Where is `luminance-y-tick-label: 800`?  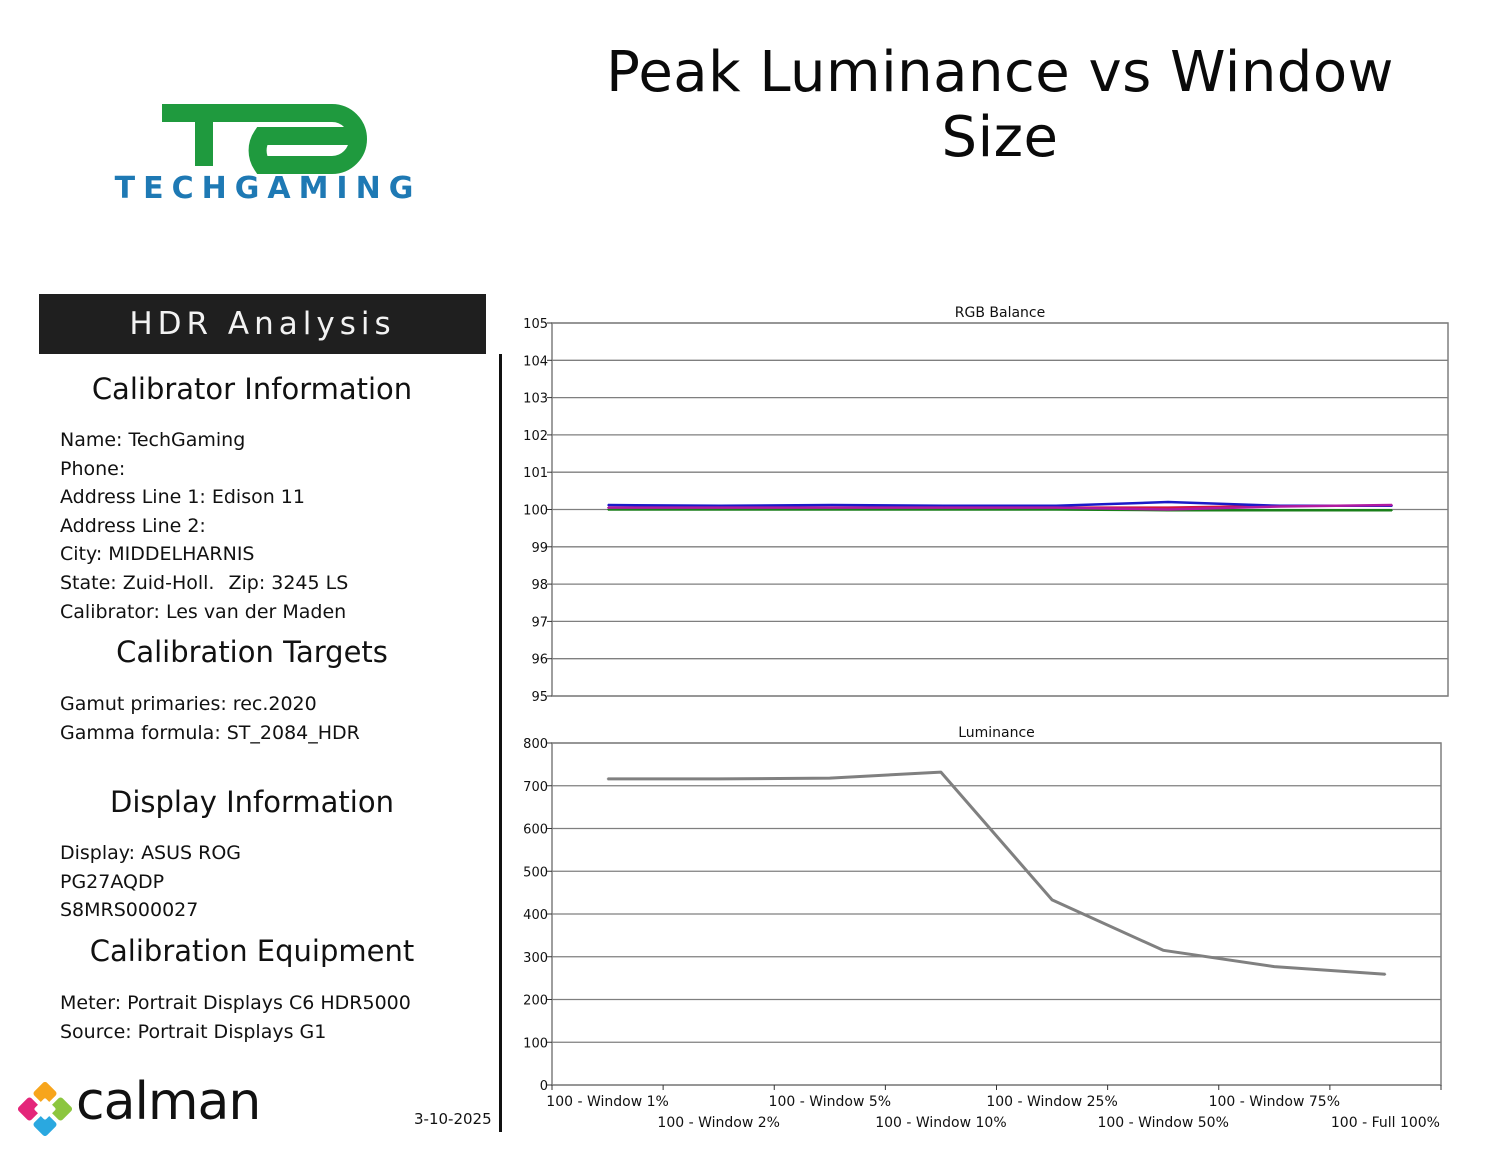
luminance-y-tick-label: 800 is located at coordinates (535, 744).